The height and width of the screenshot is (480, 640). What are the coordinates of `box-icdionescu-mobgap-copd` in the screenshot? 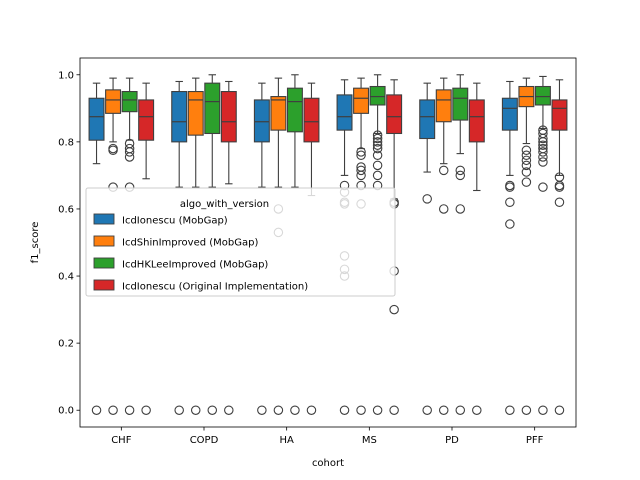 It's located at (179, 247).